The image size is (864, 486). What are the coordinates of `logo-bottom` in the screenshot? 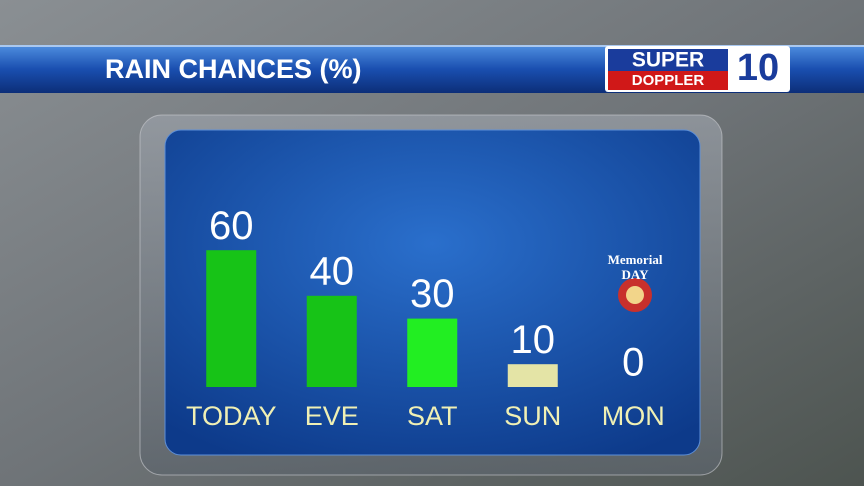 It's located at (668, 80).